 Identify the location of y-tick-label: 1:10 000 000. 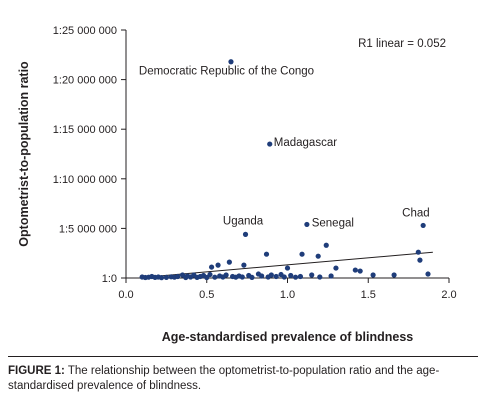
(85, 180).